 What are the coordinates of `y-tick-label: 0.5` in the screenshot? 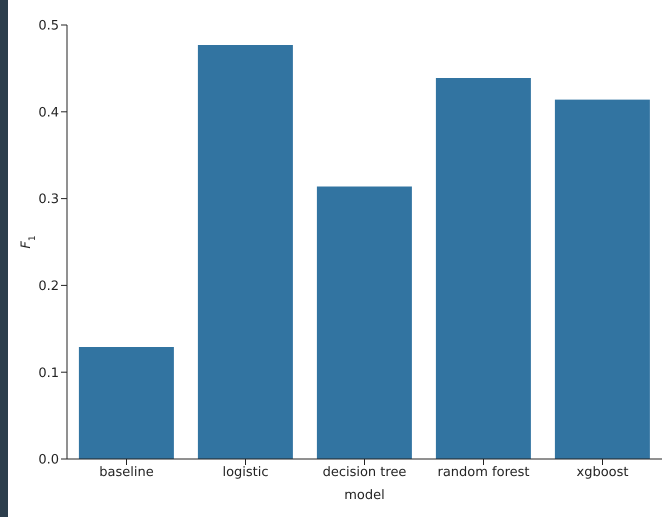 It's located at (48, 26).